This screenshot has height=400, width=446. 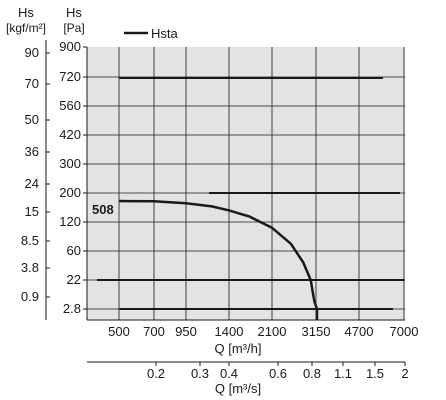 I want to click on left-axis-2-tick-label: 60, so click(x=74, y=250).